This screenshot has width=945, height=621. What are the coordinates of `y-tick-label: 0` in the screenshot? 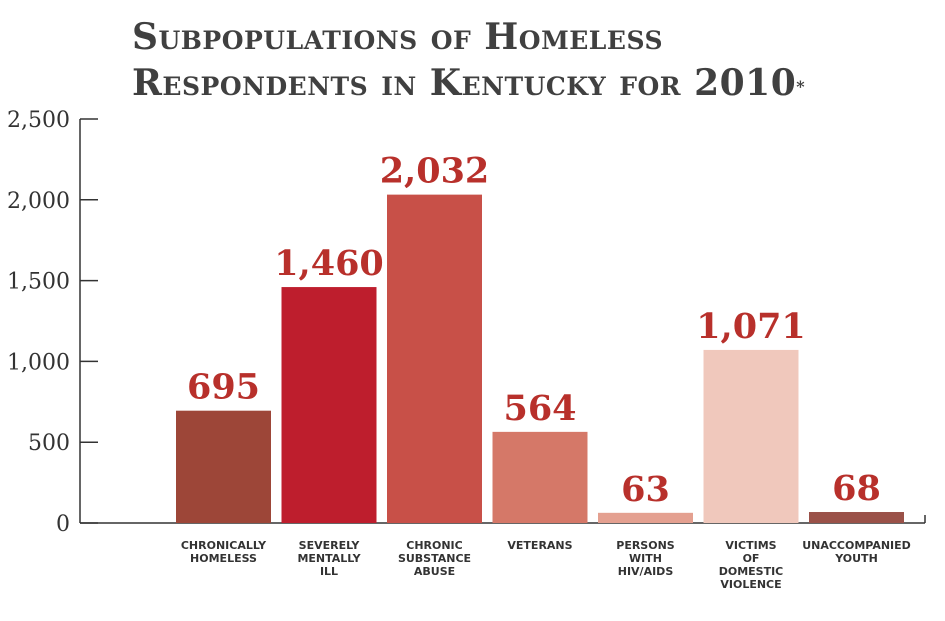 It's located at (63, 524).